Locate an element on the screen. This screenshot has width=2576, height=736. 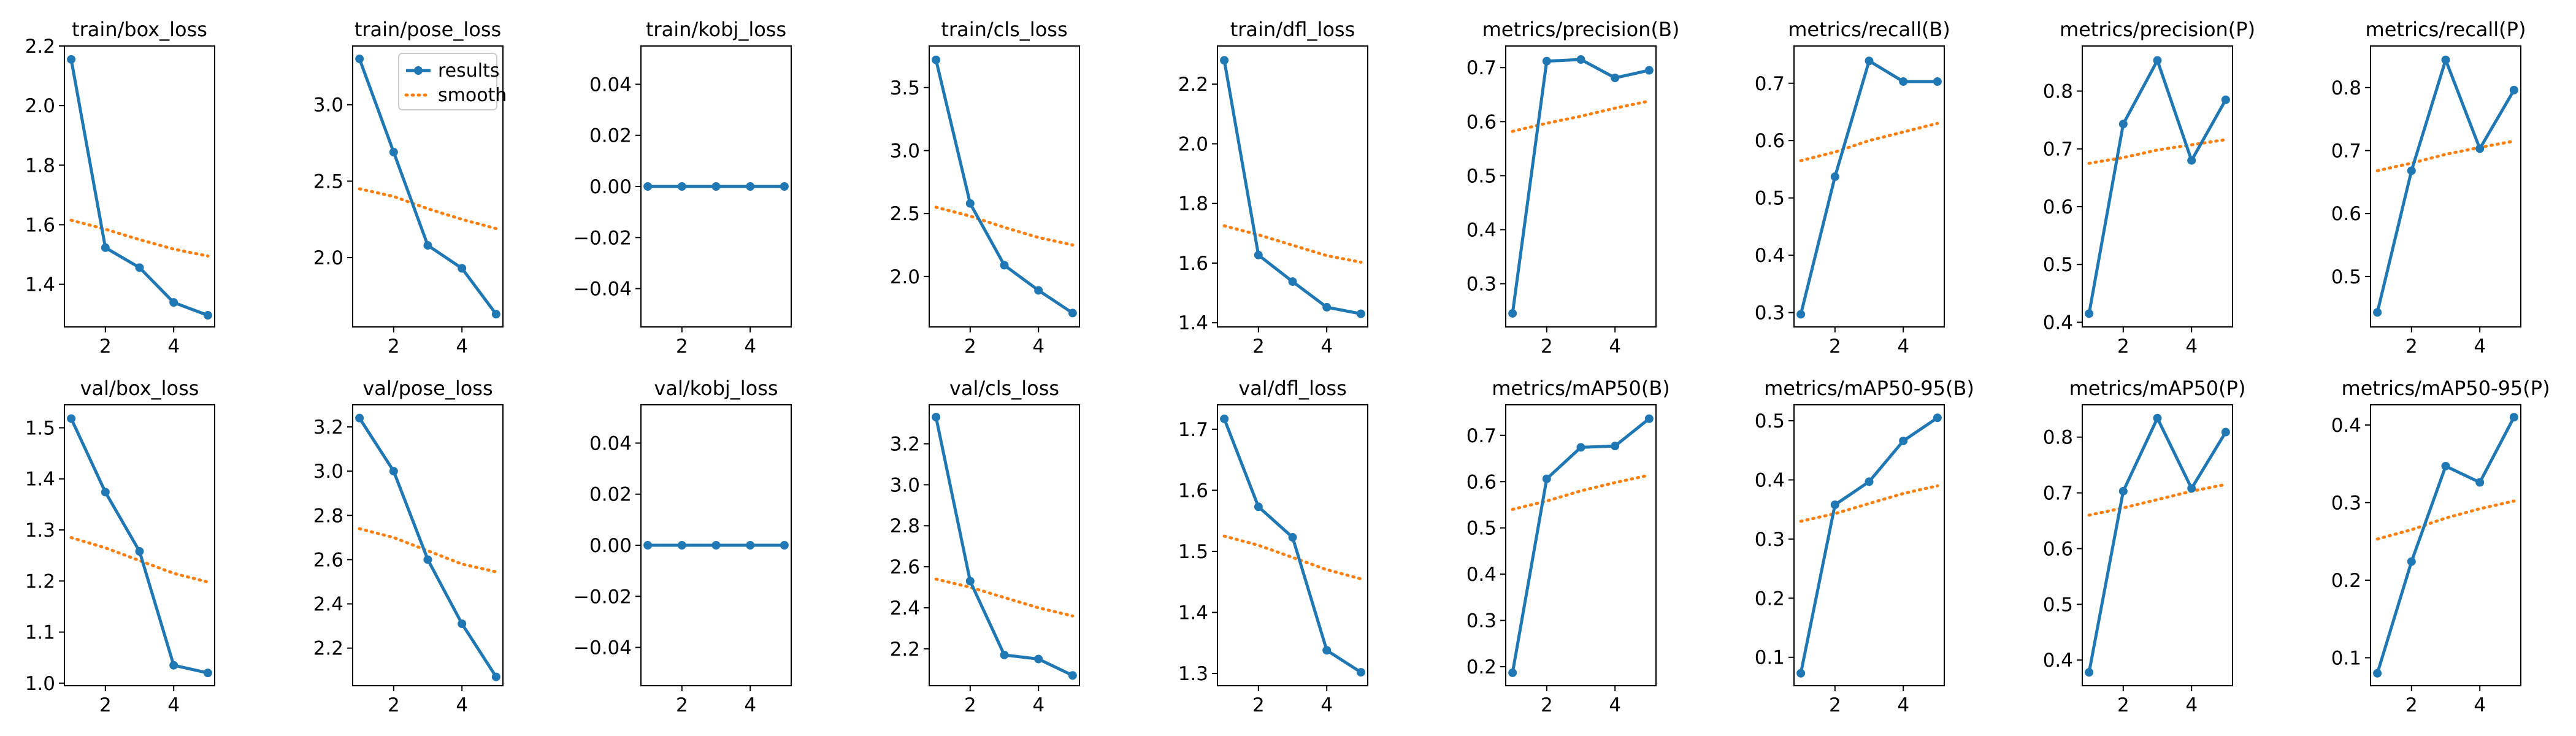
subplot-train-kobj-loss: train/kobj_loss 2 4 −0.04 −0.02 0.00 0.02 0.04 is located at coordinates (682, 188).